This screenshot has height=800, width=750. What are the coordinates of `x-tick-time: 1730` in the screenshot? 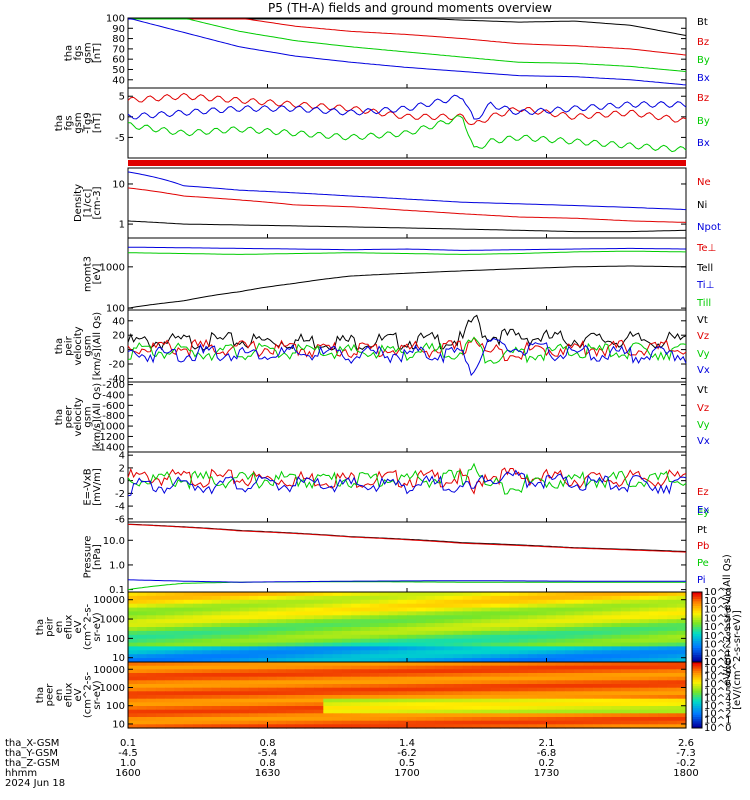 It's located at (546, 773).